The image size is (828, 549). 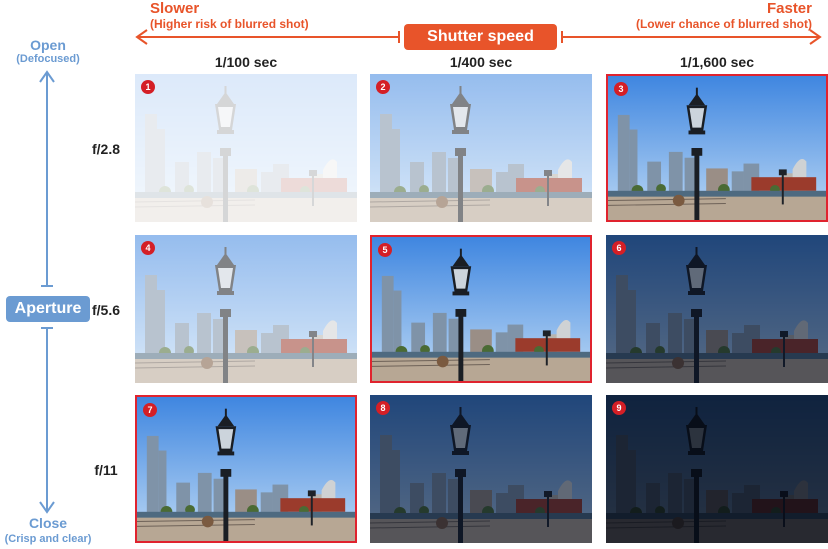 I want to click on photo-cell-3: 3, so click(x=717, y=148).